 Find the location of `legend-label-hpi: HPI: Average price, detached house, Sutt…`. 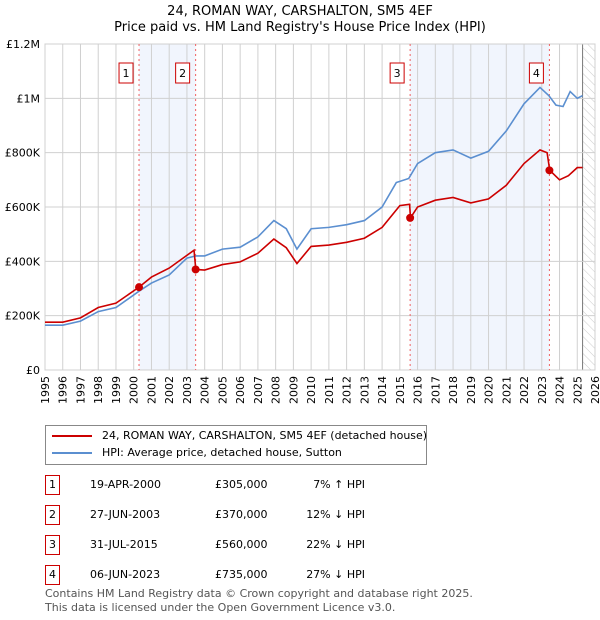

legend-label-hpi: HPI: Average price, detached house, Sutt… is located at coordinates (222, 452).